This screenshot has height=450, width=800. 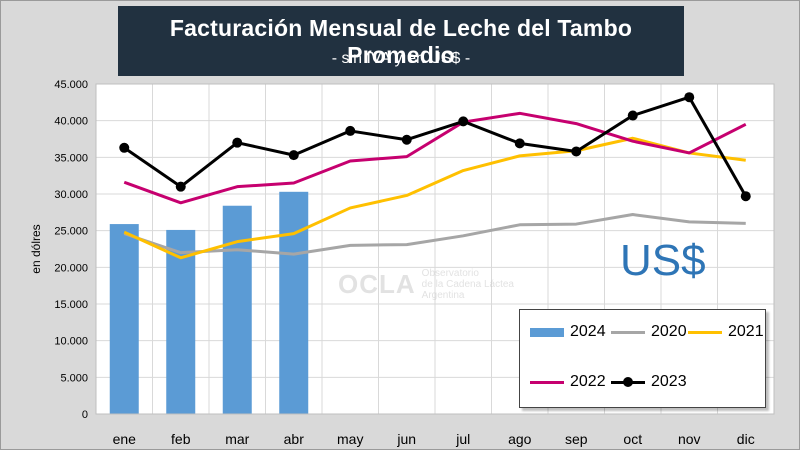 What do you see at coordinates (237, 439) in the screenshot?
I see `x-tick-label-mar: mar` at bounding box center [237, 439].